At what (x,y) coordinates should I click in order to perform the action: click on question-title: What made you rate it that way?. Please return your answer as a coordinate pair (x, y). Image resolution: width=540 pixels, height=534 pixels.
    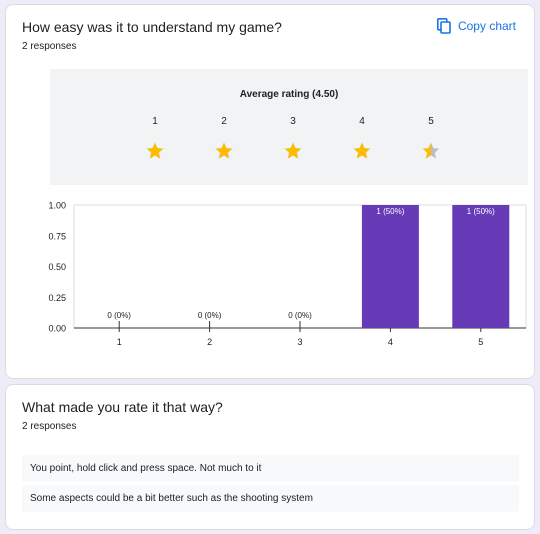
    Looking at the image, I should click on (122, 407).